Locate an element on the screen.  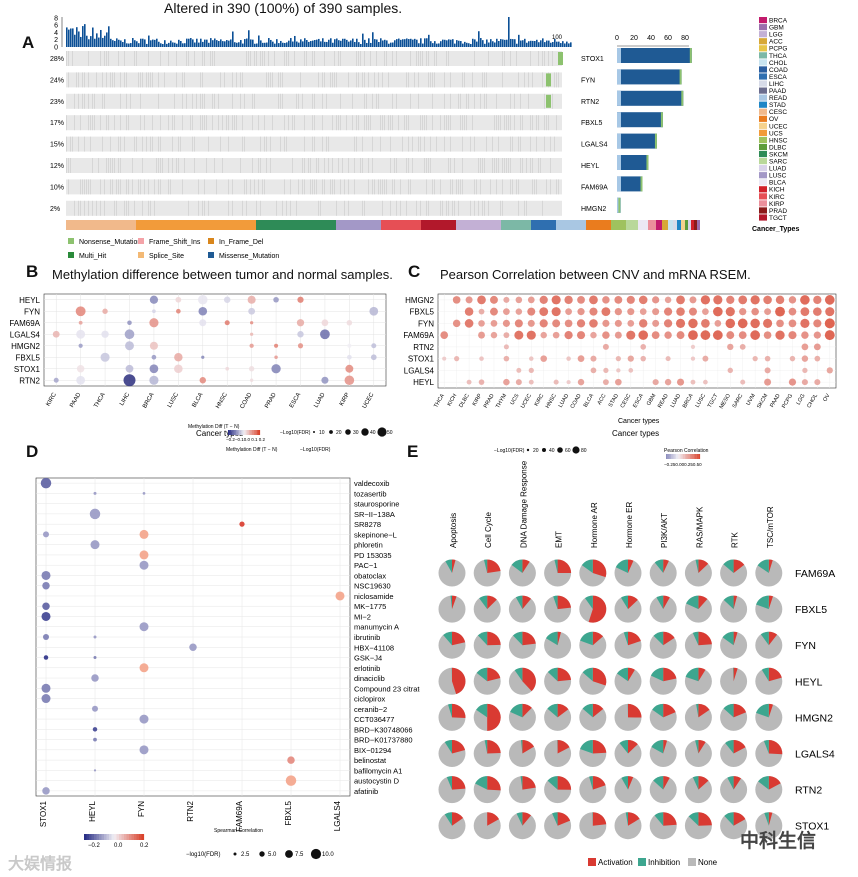
nonsense-cell is located at coordinates (560, 58).